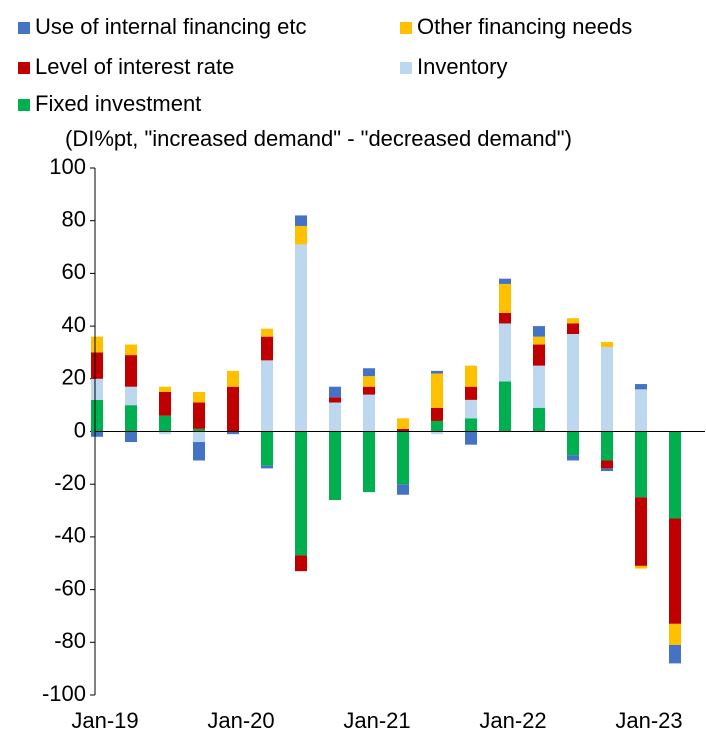  I want to click on y-tick-label: -80, so click(70, 640).